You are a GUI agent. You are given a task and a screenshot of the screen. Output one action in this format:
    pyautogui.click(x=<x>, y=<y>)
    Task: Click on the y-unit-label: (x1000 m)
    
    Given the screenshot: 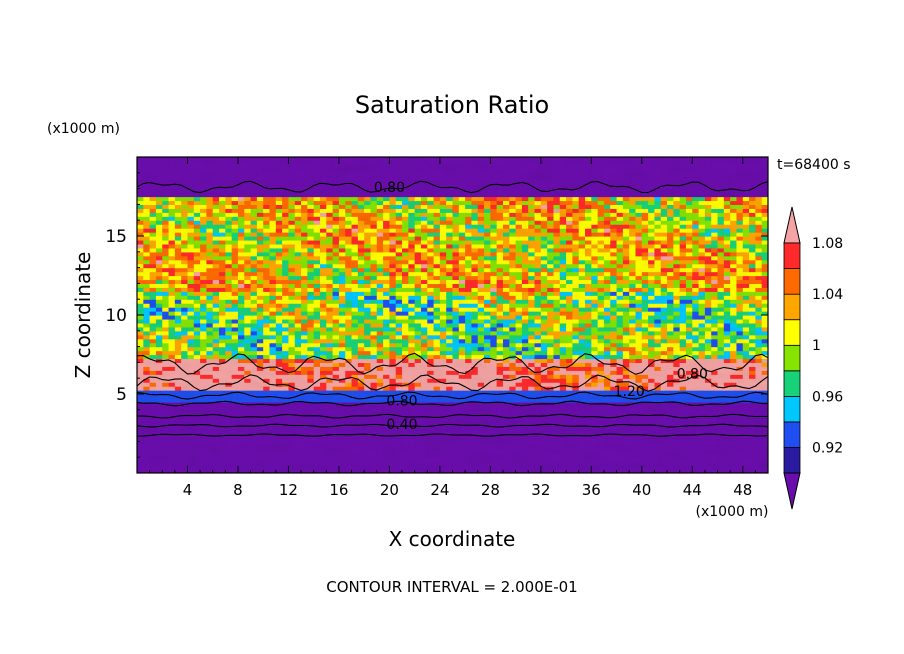 What is the action you would take?
    pyautogui.click(x=83, y=129)
    